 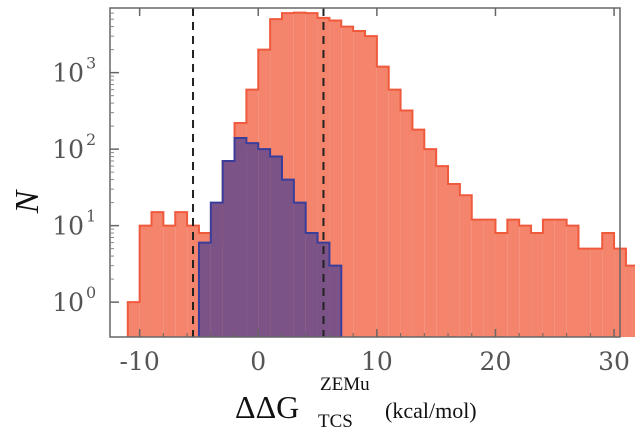 I want to click on svg-text: ΔΔG, so click(x=267, y=407).